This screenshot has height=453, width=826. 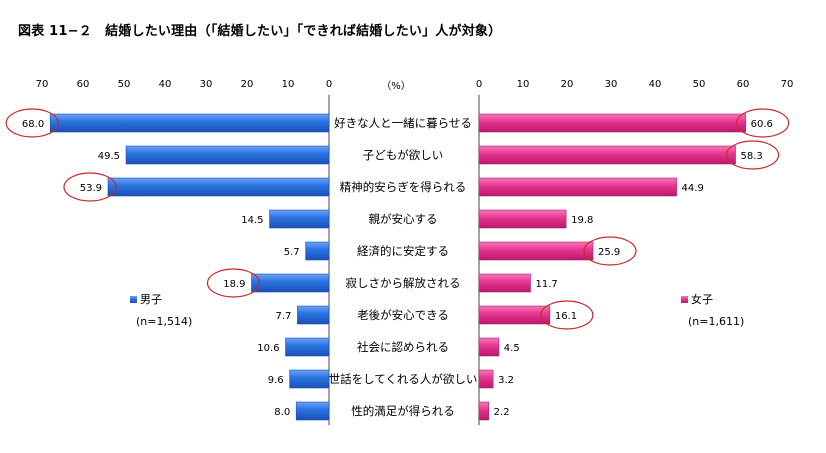 I want to click on male-tick-label: 0, so click(x=329, y=84).